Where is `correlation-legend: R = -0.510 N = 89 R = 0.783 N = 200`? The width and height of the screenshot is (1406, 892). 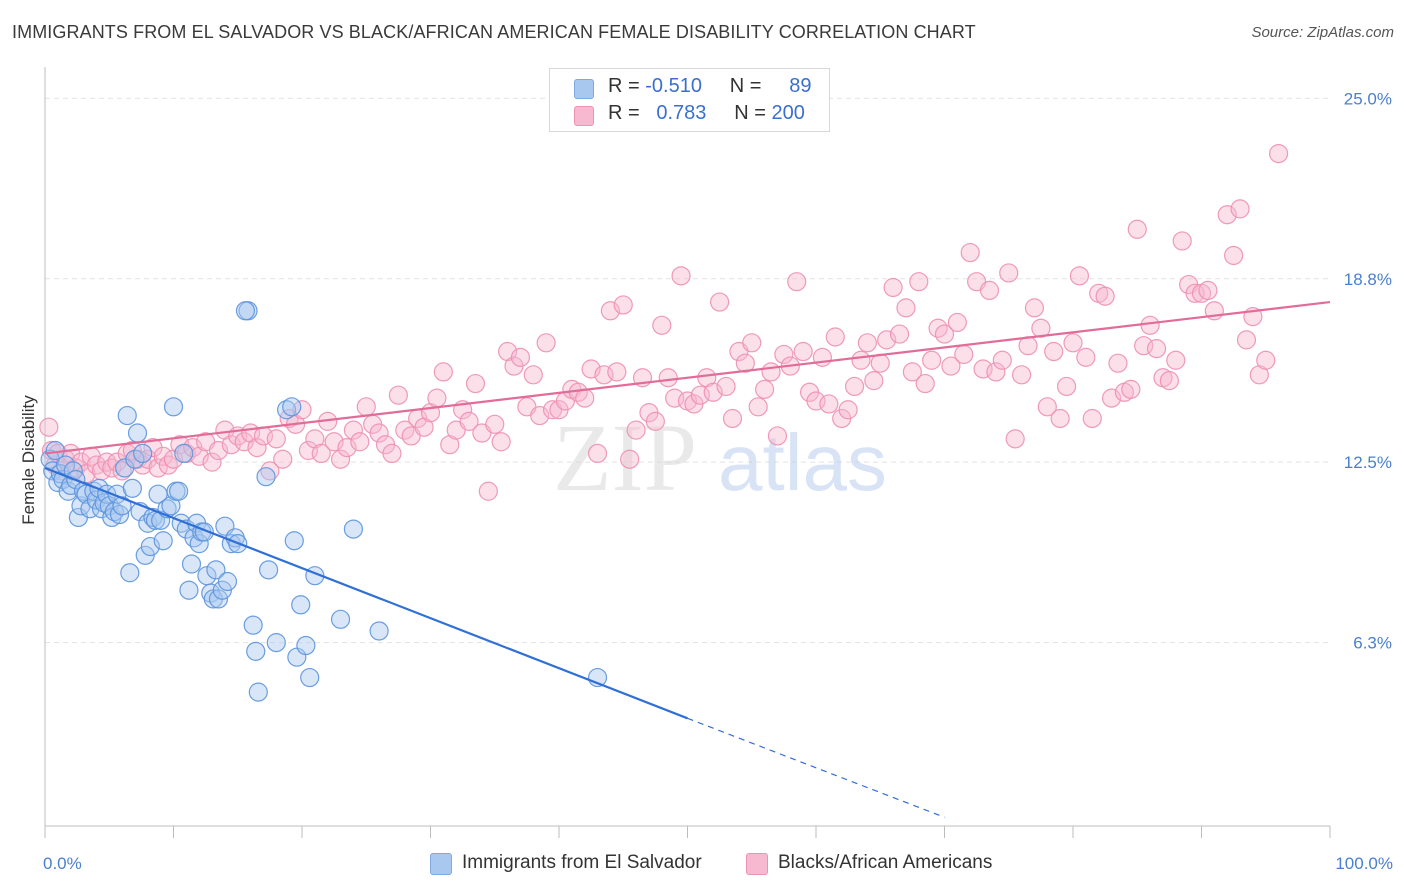
correlation-legend: R = -0.510 N = 89 R = 0.783 N = 200 is located at coordinates (689, 100).